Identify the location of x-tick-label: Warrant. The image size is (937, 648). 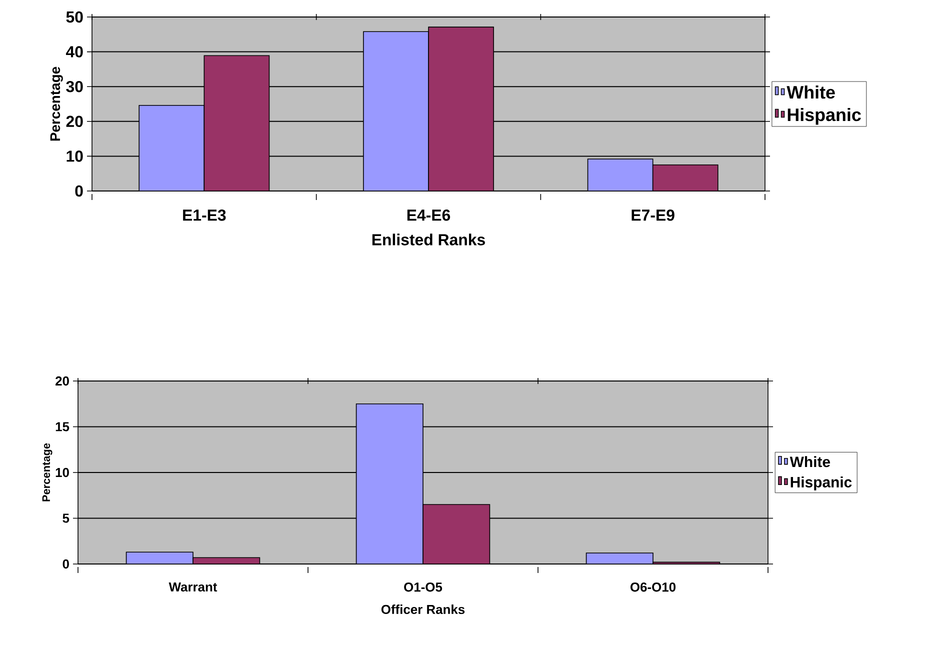
(193, 587).